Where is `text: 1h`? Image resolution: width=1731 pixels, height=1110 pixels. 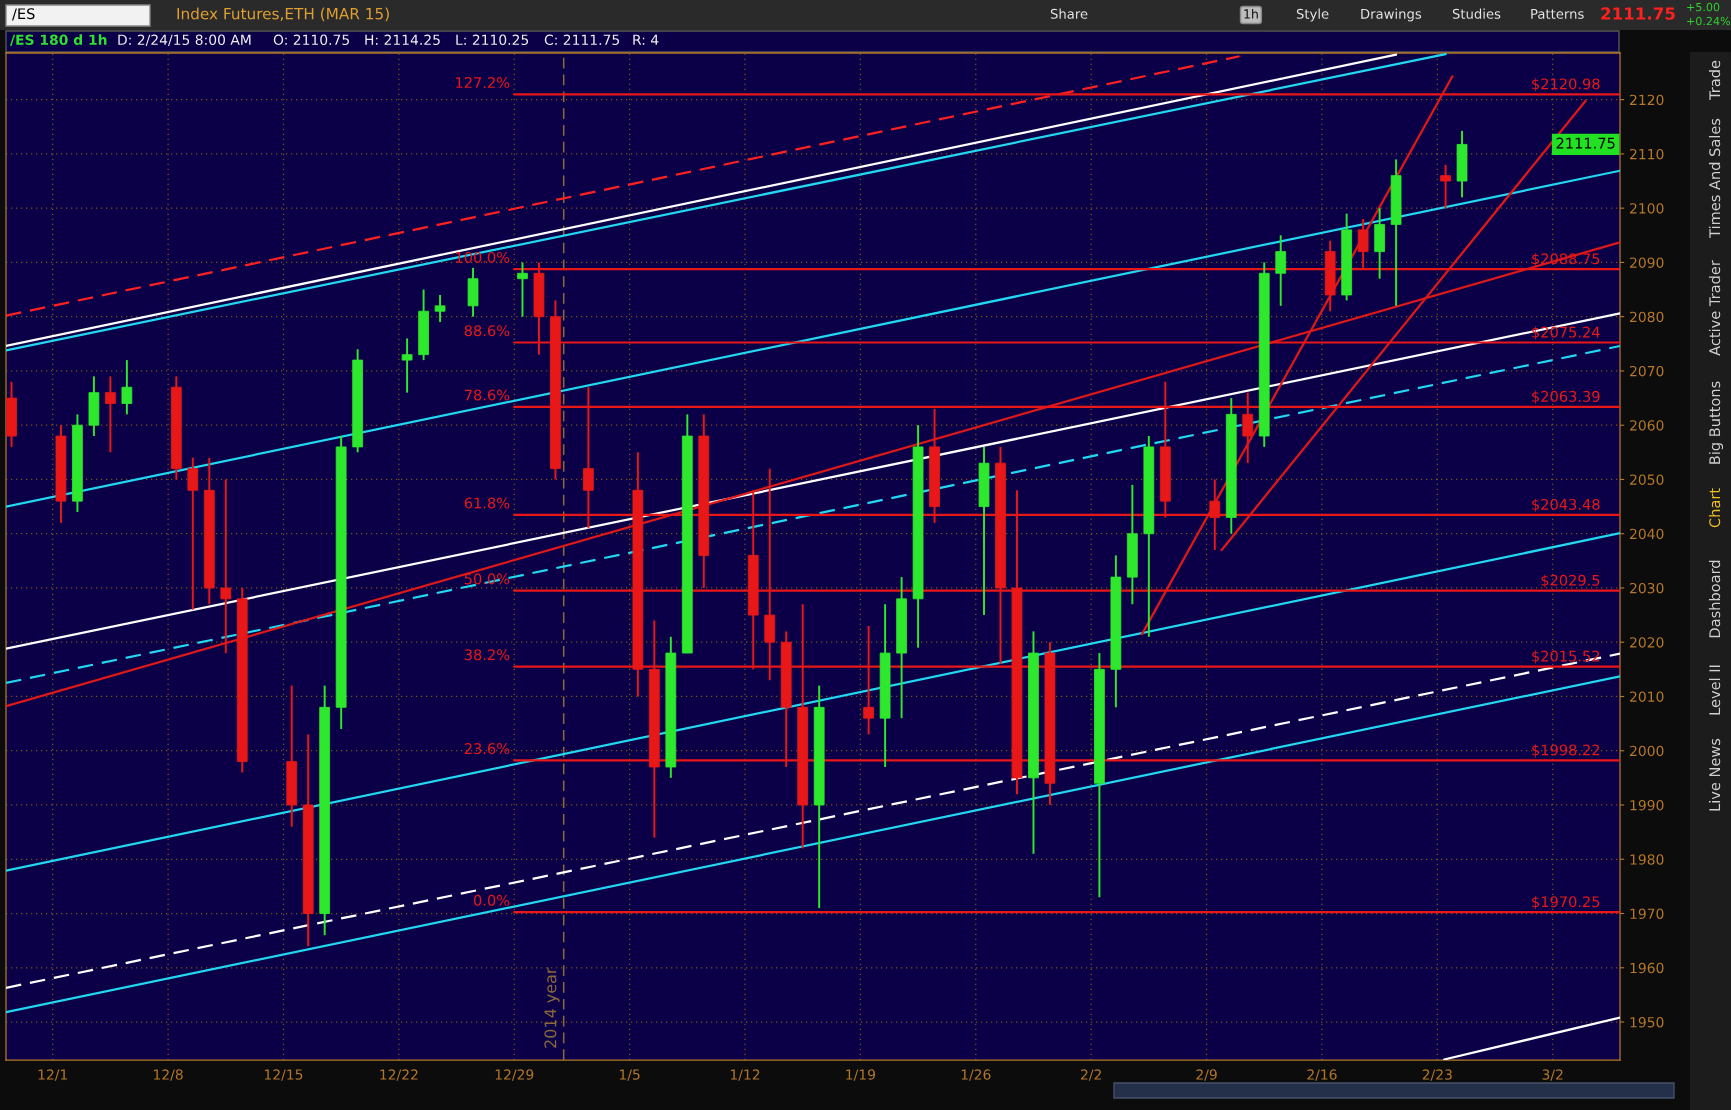 text: 1h is located at coordinates (1251, 13).